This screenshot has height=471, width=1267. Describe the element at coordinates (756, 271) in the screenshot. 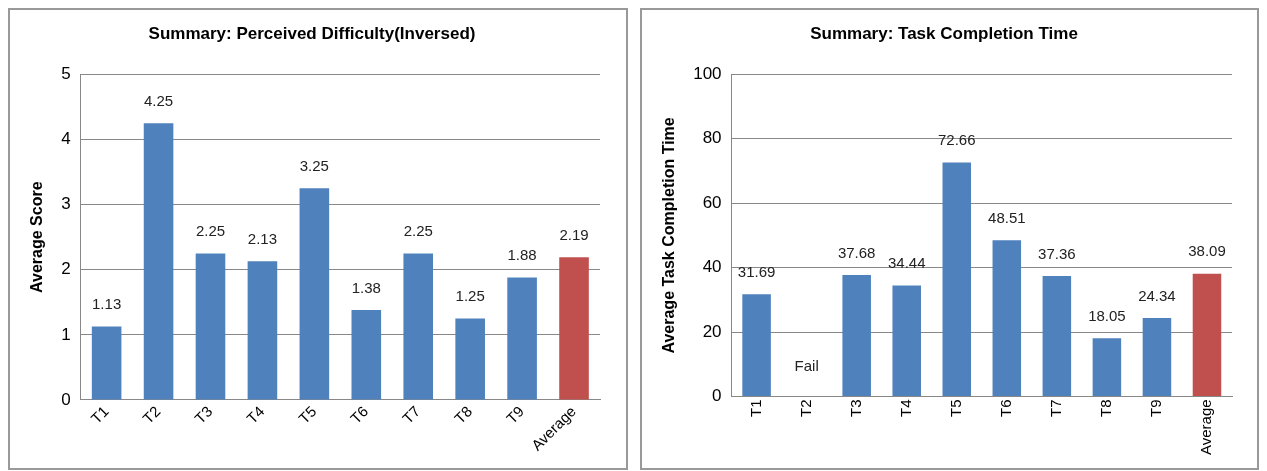

I see `data-label: 31.69` at that location.